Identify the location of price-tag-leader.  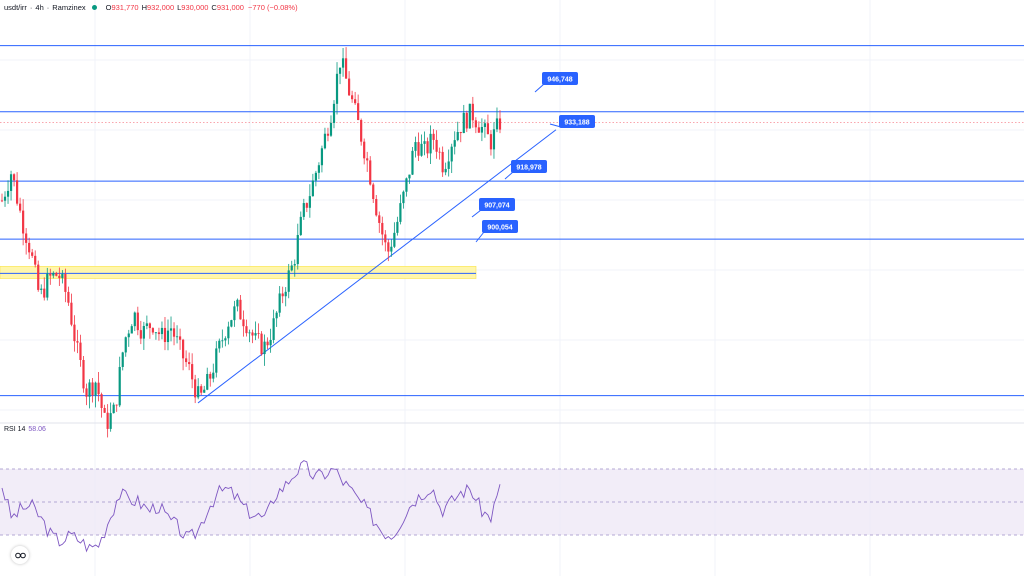
(509, 175).